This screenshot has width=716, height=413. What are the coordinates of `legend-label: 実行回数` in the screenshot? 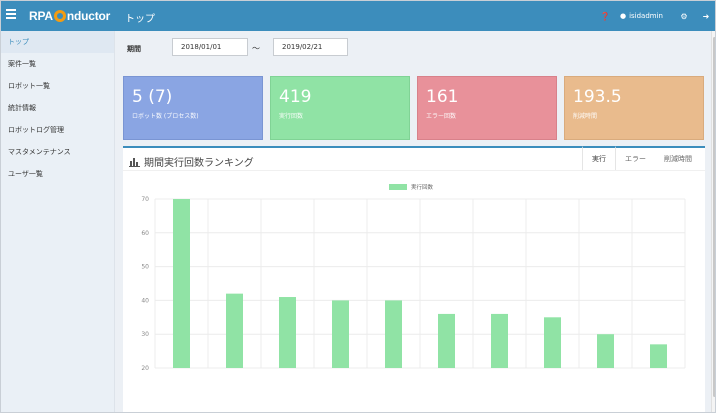 It's located at (422, 187).